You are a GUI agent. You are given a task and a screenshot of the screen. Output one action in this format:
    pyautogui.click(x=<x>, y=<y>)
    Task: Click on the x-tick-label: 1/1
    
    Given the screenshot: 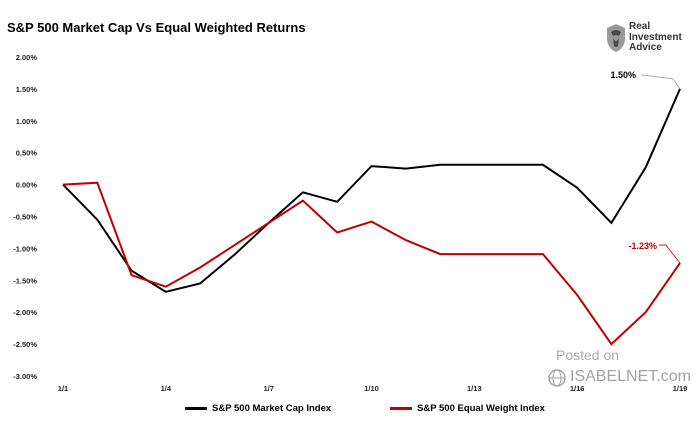 What is the action you would take?
    pyautogui.click(x=63, y=388)
    